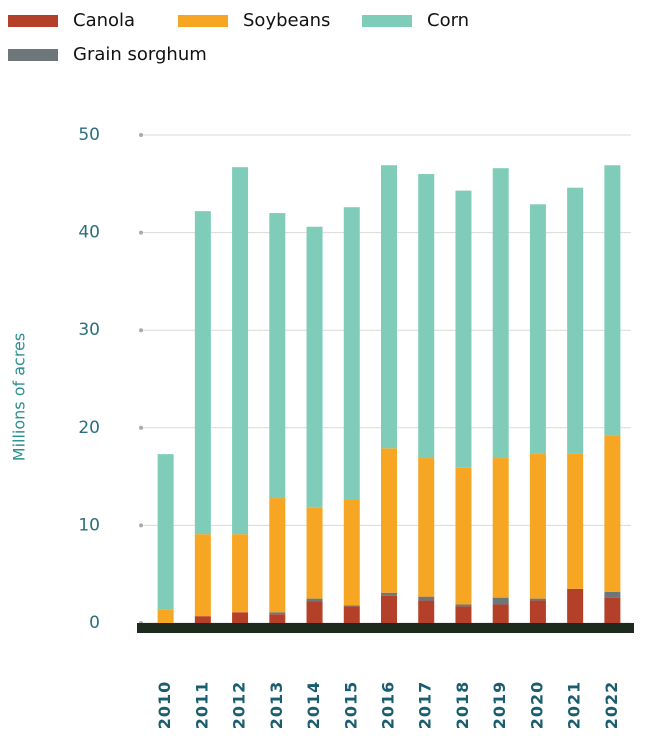 Image resolution: width=649 pixels, height=739 pixels. Describe the element at coordinates (164, 705) in the screenshot. I see `x-tick-label: 2010` at that location.